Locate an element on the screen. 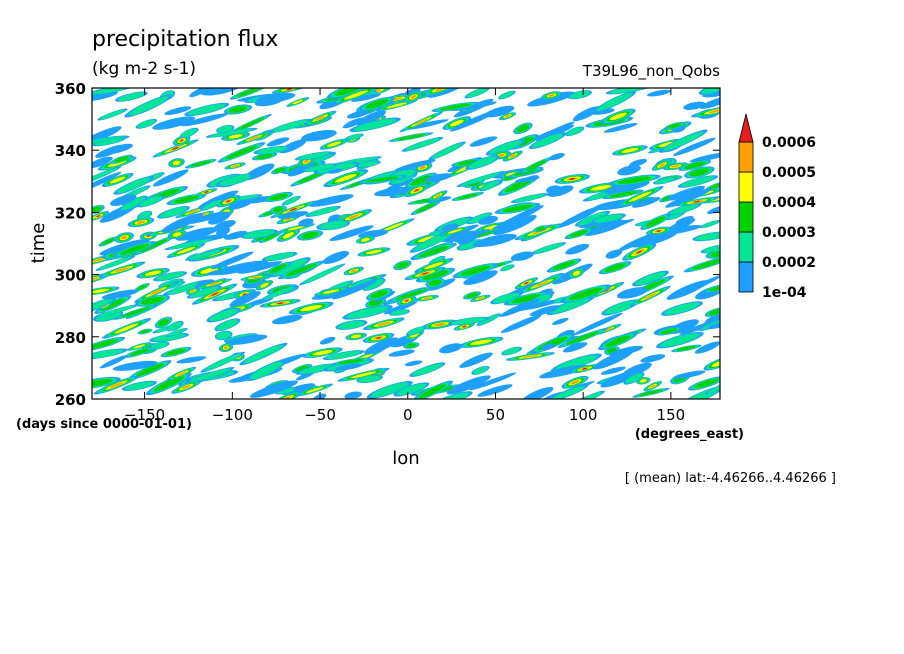 The image size is (904, 654). colorbar-label: 0.0005 is located at coordinates (789, 173).